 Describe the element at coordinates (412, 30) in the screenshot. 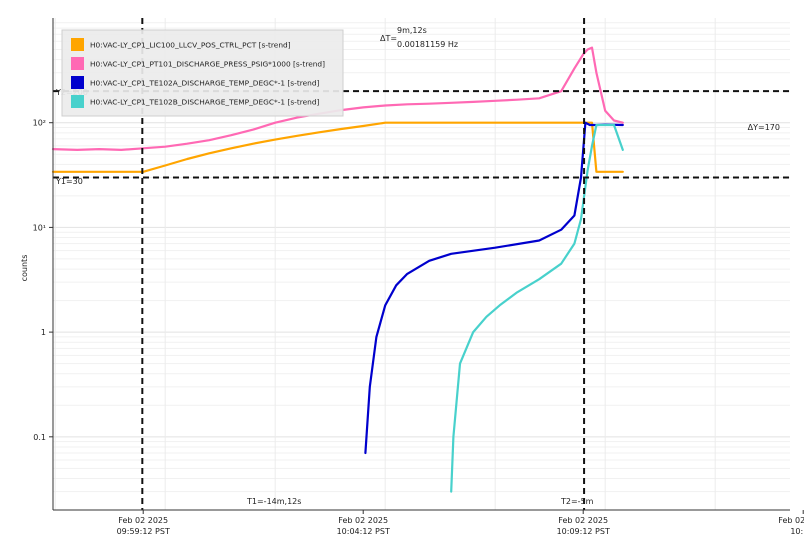

I see `delta-t-duration: 9m,12s` at that location.